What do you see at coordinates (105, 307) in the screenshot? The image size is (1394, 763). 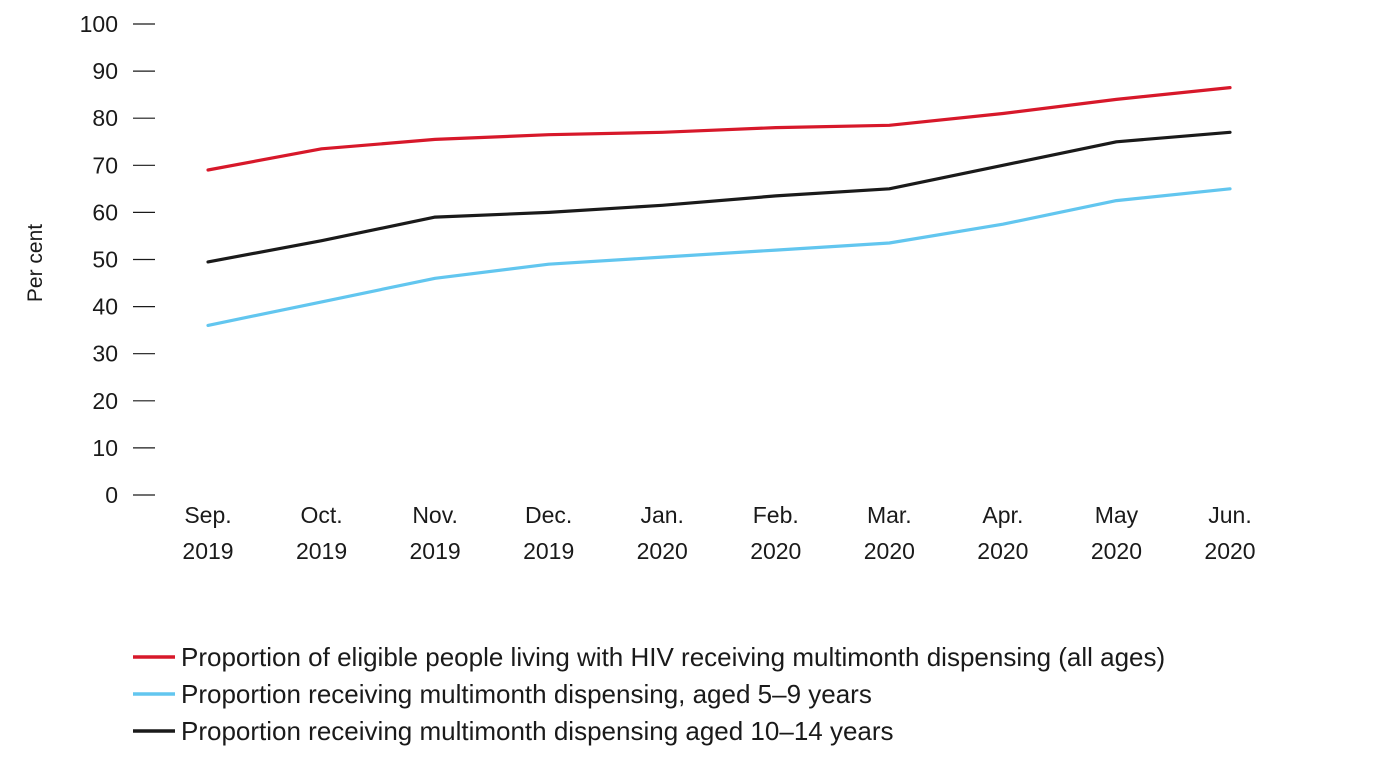 I see `y-tick-label: 40` at bounding box center [105, 307].